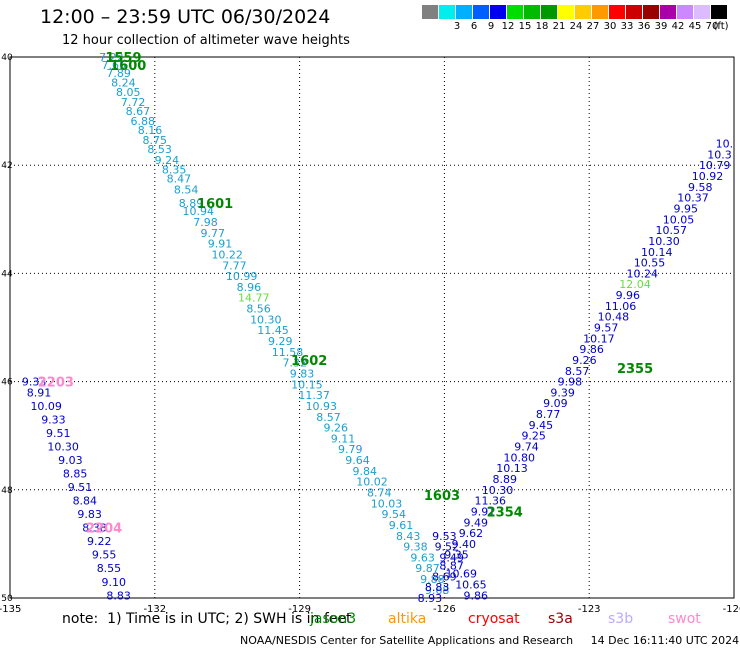 The width and height of the screenshot is (740, 650). What do you see at coordinates (118, 595) in the screenshot?
I see `swh-value: 8.83` at bounding box center [118, 595].